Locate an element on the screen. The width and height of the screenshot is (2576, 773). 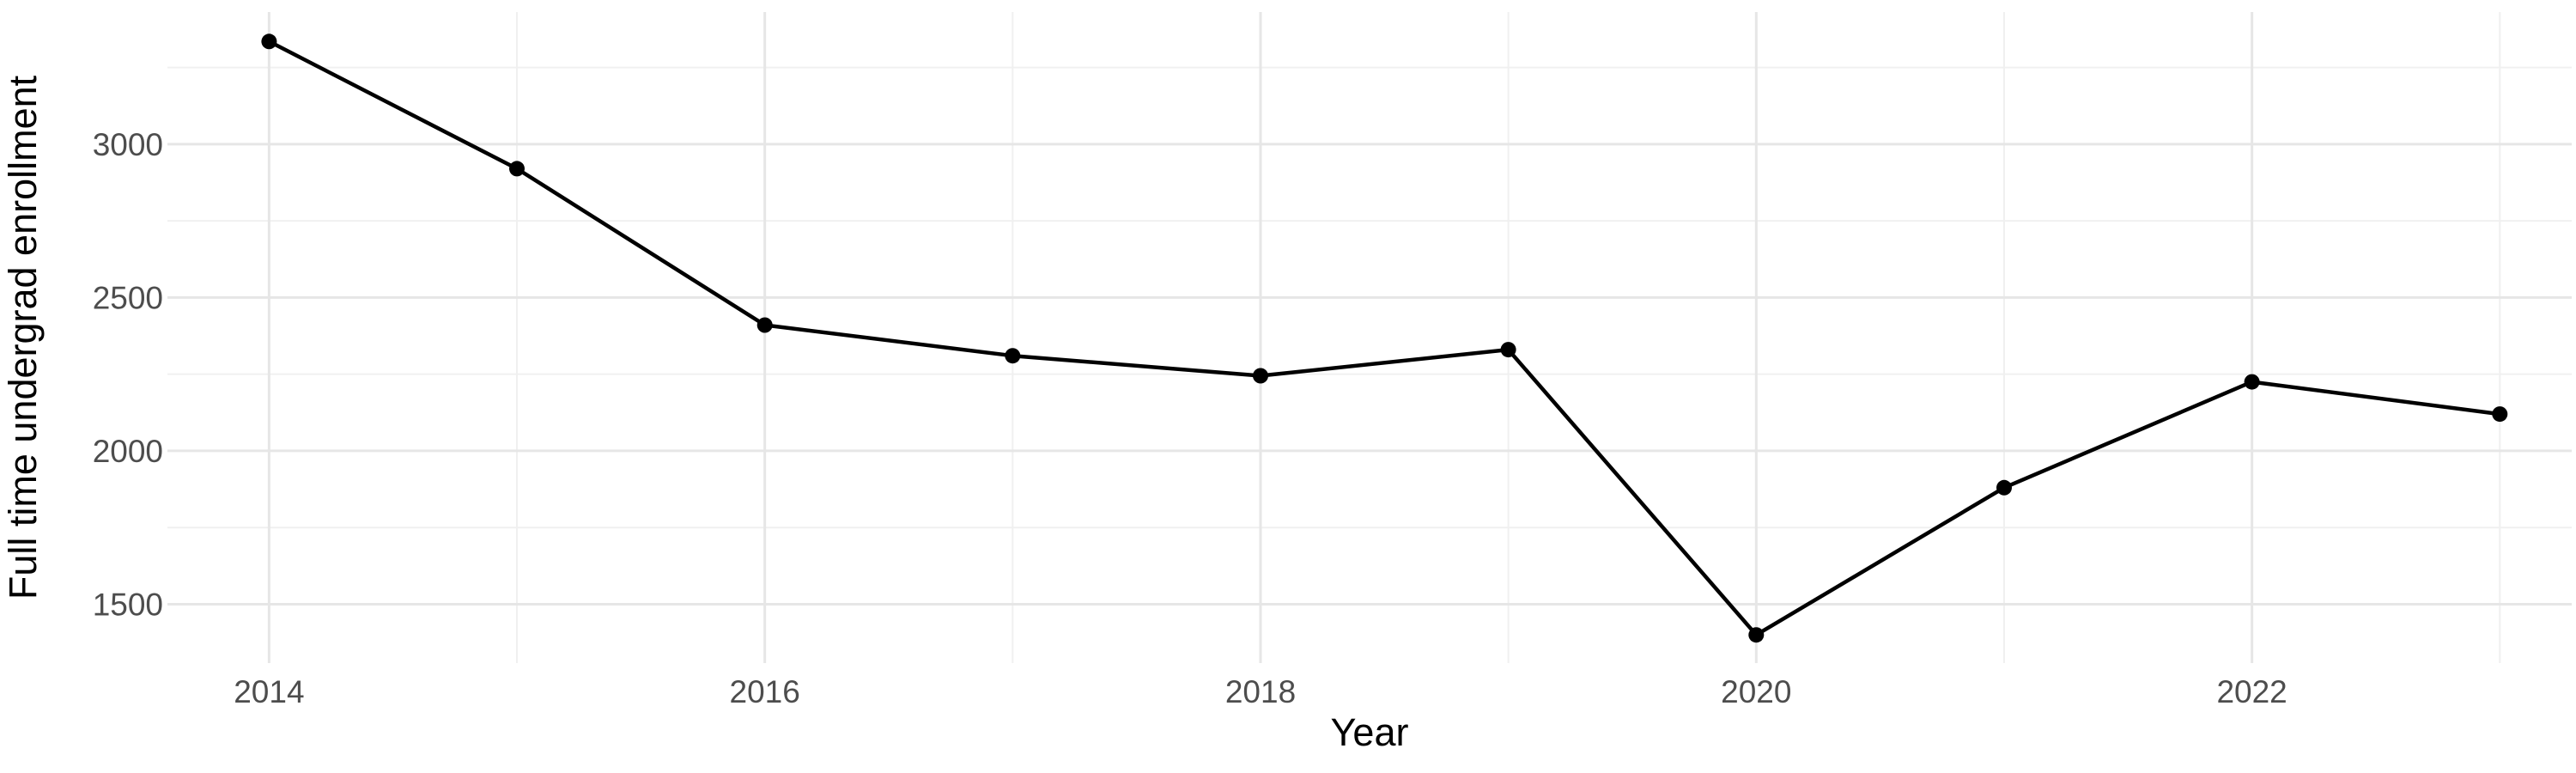
x-axis-tick-labels: 2014 2016 2018 2020 2022 is located at coordinates (1261, 691).